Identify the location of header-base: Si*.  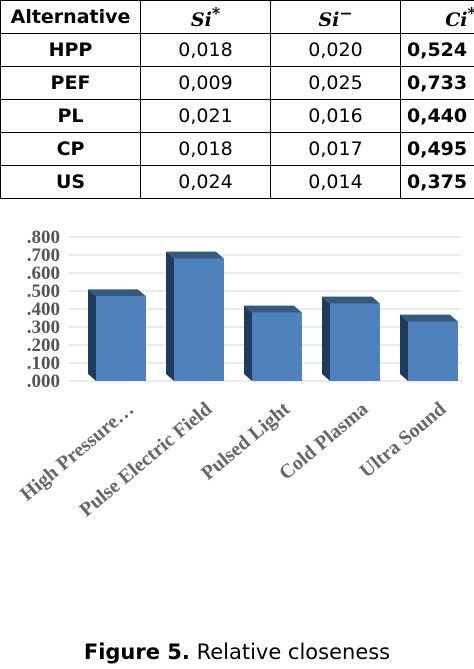
(205, 17).